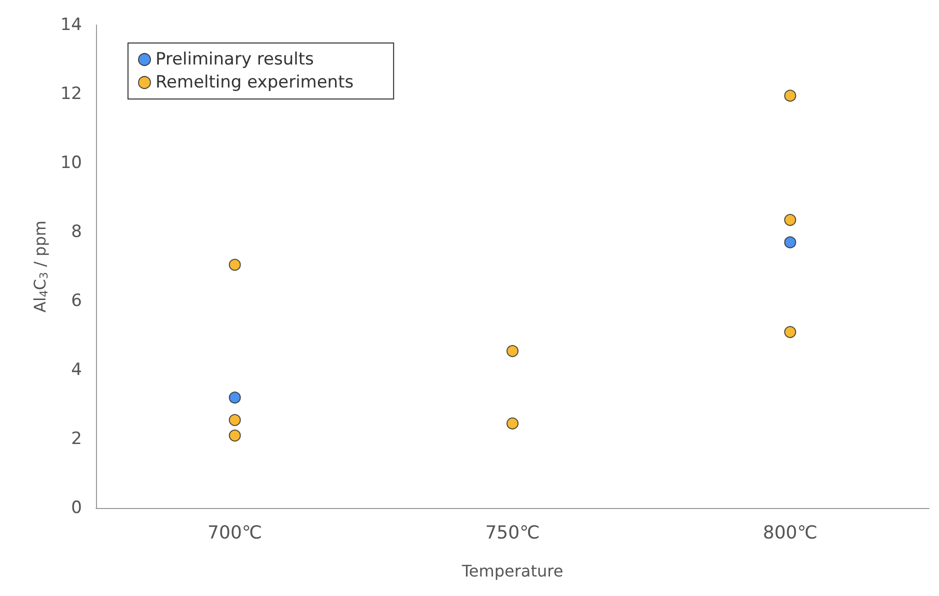 The image size is (939, 596). What do you see at coordinates (71, 94) in the screenshot?
I see `y-tick-label: 12` at bounding box center [71, 94].